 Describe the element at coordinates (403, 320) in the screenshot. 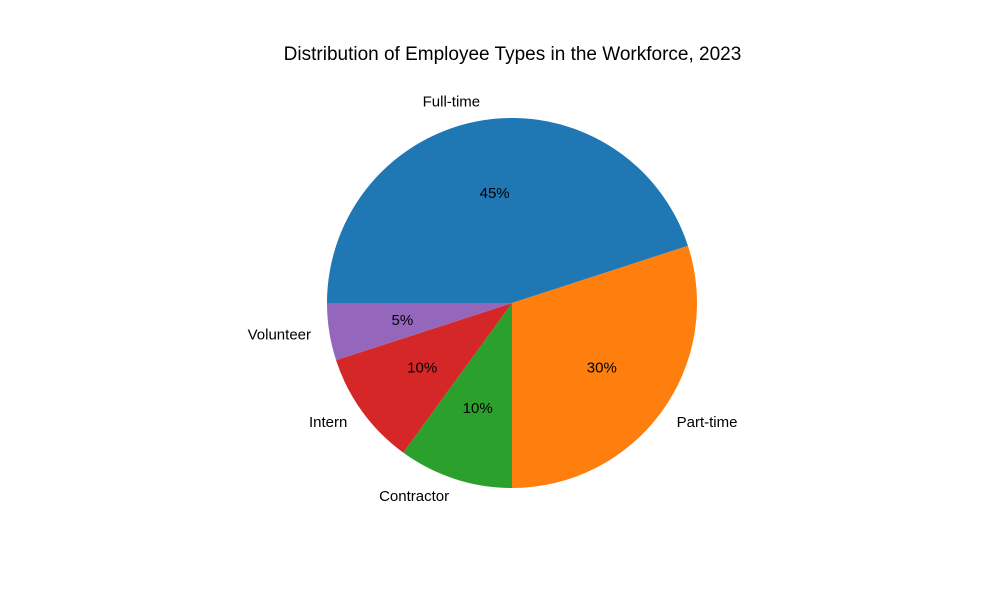

I see `percent-label: 5%` at that location.